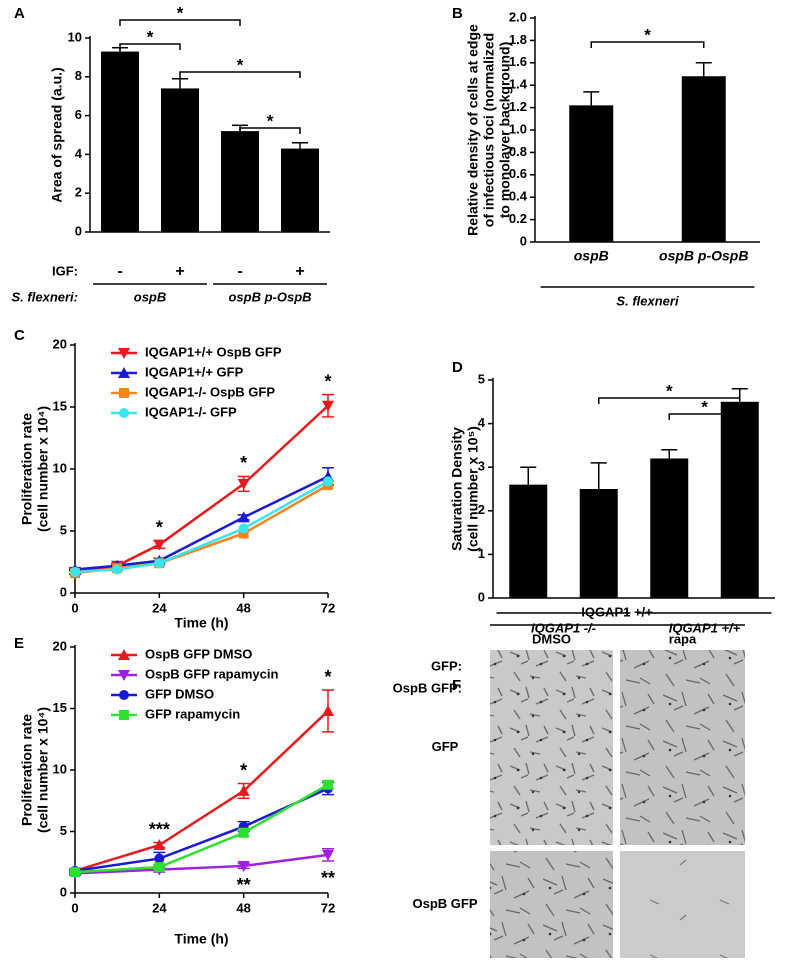 The width and height of the screenshot is (794, 980). I want to click on group-label: ospB, so click(150, 296).